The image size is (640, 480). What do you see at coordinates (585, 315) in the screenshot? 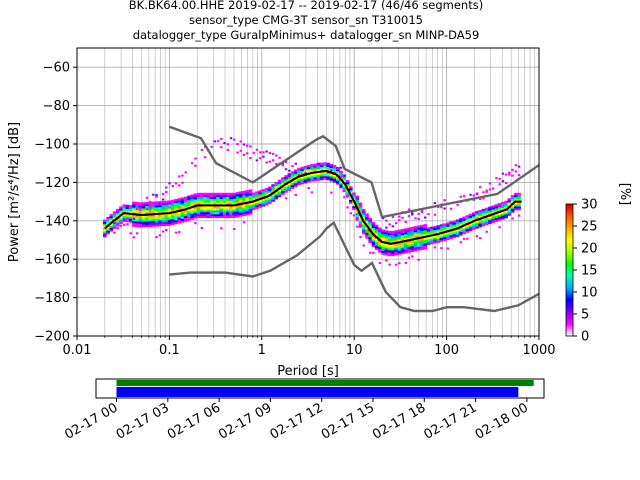
I see `colorbar-tick-label: 5` at bounding box center [585, 315].